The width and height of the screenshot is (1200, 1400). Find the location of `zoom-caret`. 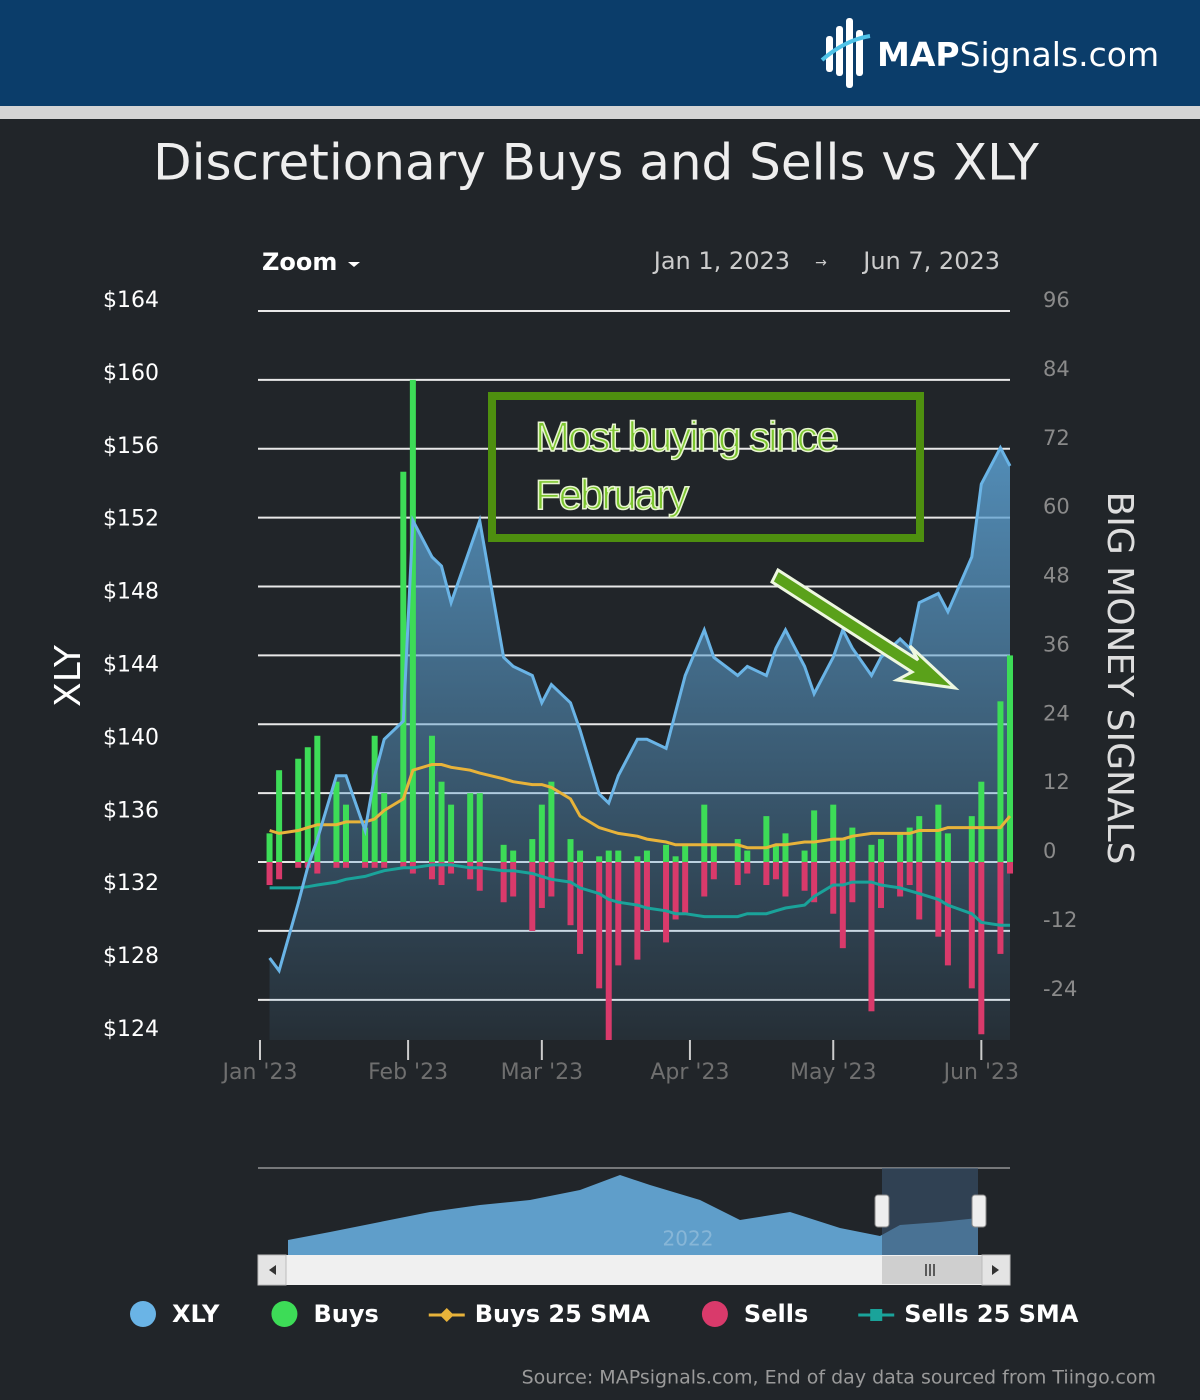

zoom-caret is located at coordinates (354, 264).